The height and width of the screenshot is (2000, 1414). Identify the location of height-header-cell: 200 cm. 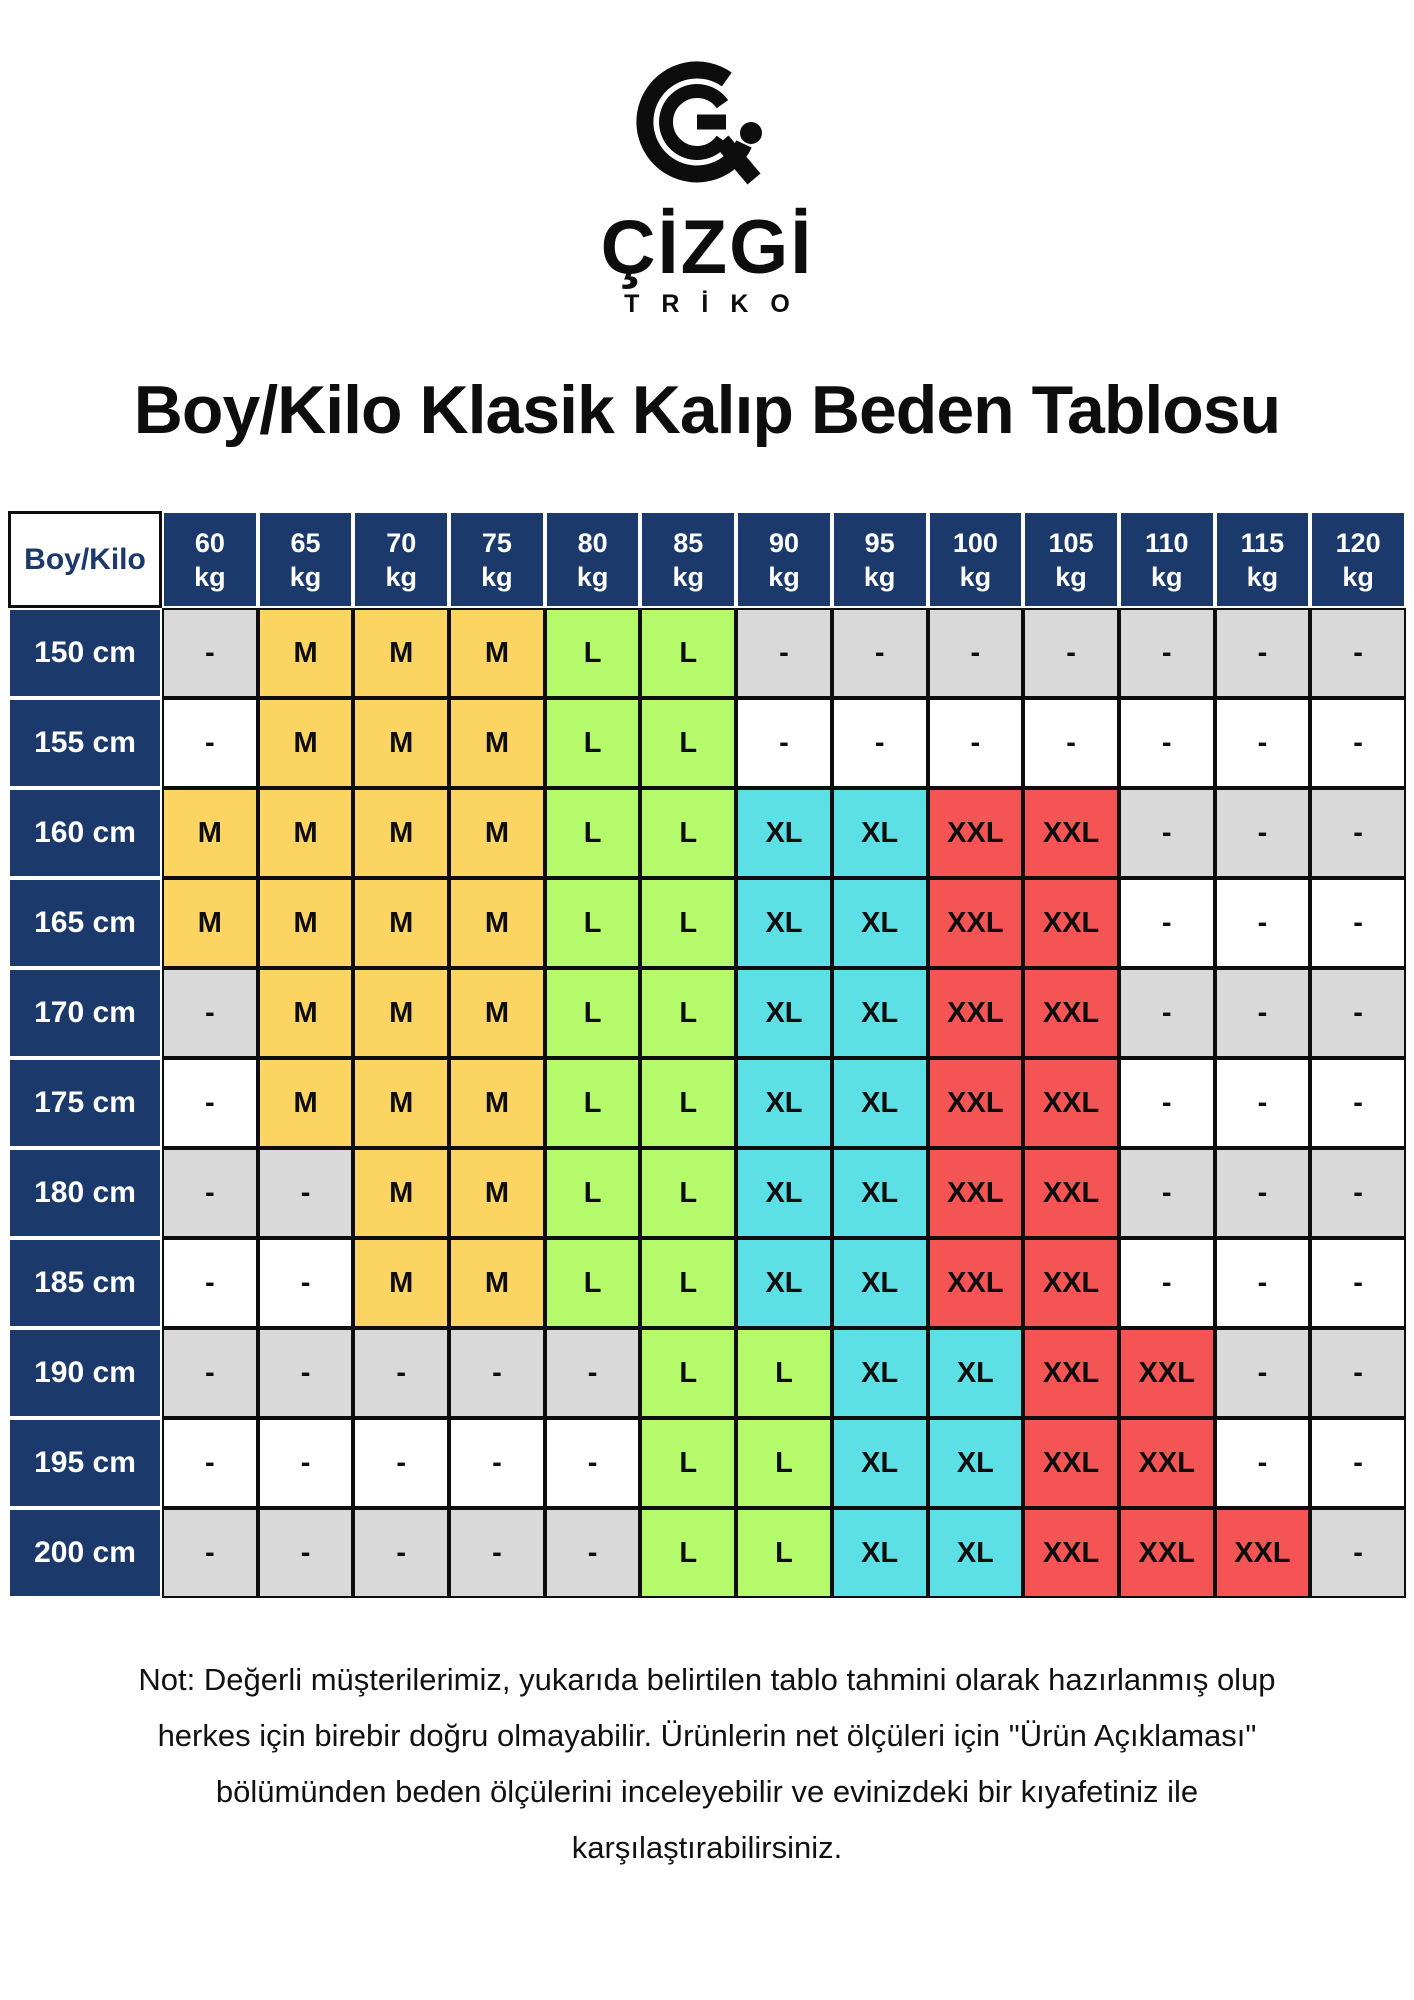
(85, 1553).